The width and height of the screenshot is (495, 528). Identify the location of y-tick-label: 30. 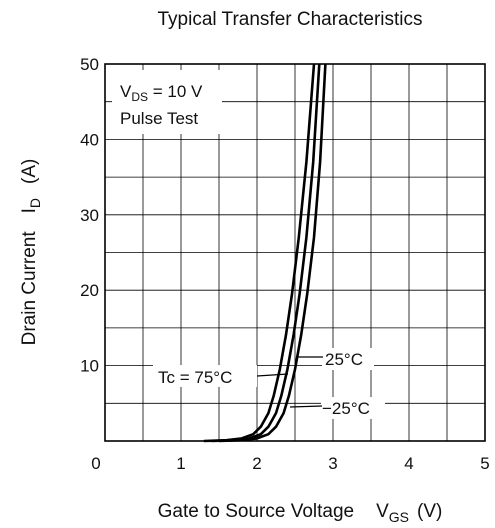
(89, 215).